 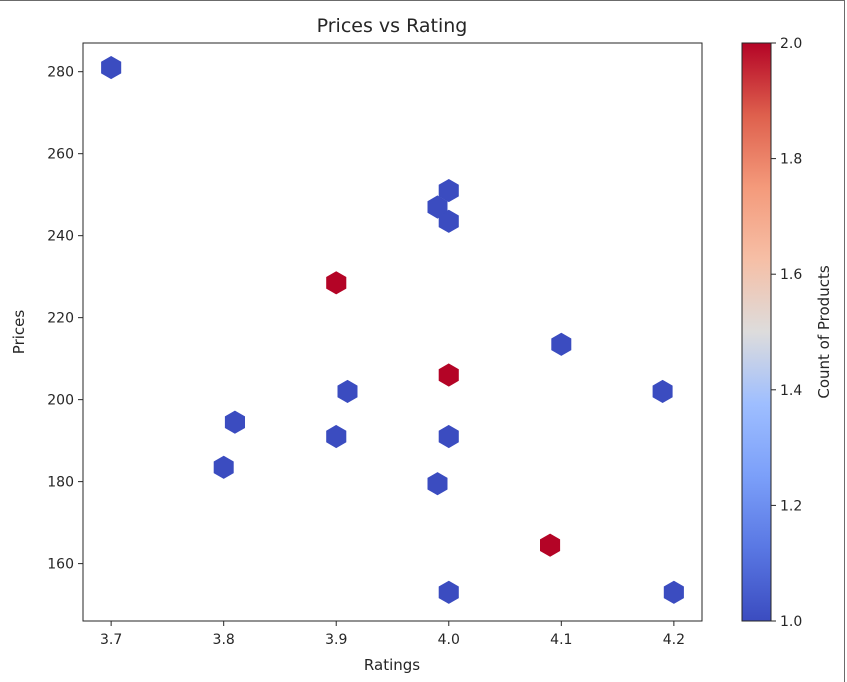 I want to click on y-tick-label: 220, so click(x=60, y=319).